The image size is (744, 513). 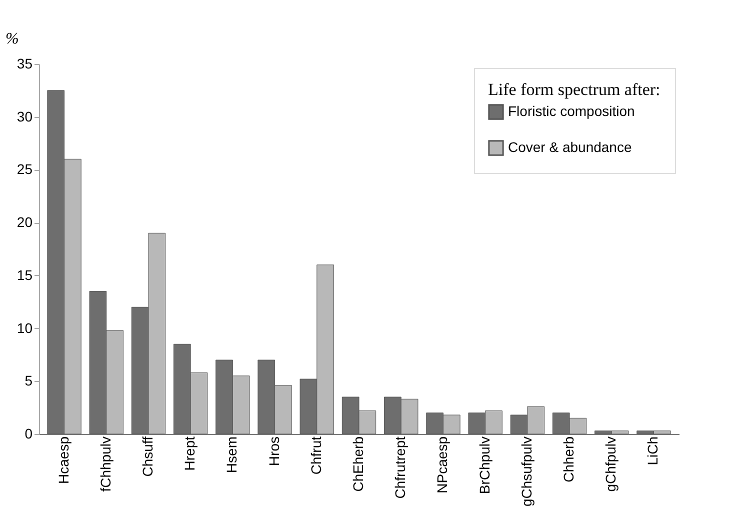 What do you see at coordinates (232, 455) in the screenshot?
I see `x-tick-label: Hsem` at bounding box center [232, 455].